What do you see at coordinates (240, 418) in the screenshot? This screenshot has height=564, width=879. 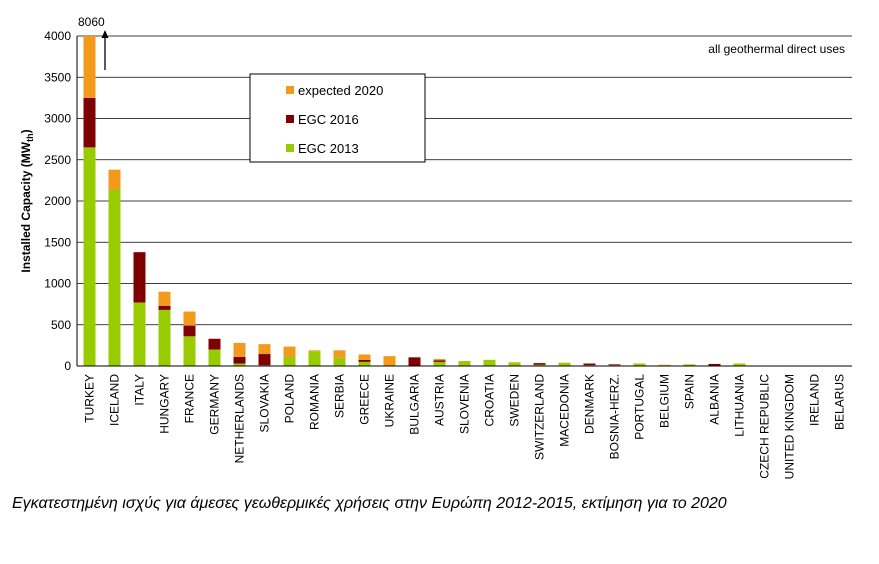 I see `x-tick-label: NETHERLANDS` at bounding box center [240, 418].